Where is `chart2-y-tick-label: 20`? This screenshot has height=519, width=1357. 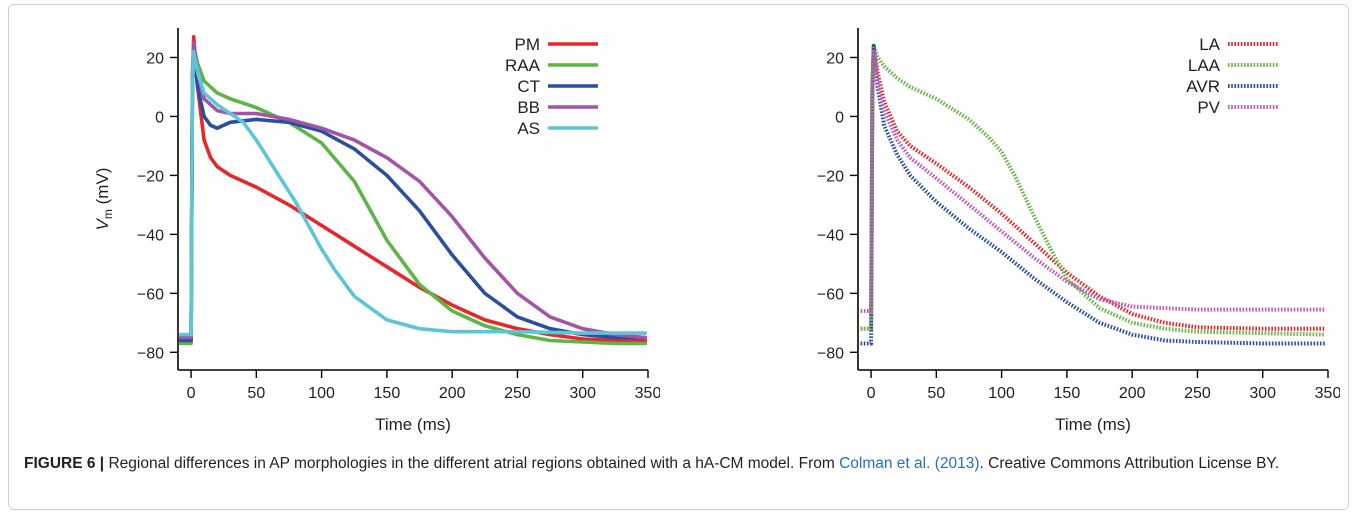
chart2-y-tick-label: 20 is located at coordinates (835, 58).